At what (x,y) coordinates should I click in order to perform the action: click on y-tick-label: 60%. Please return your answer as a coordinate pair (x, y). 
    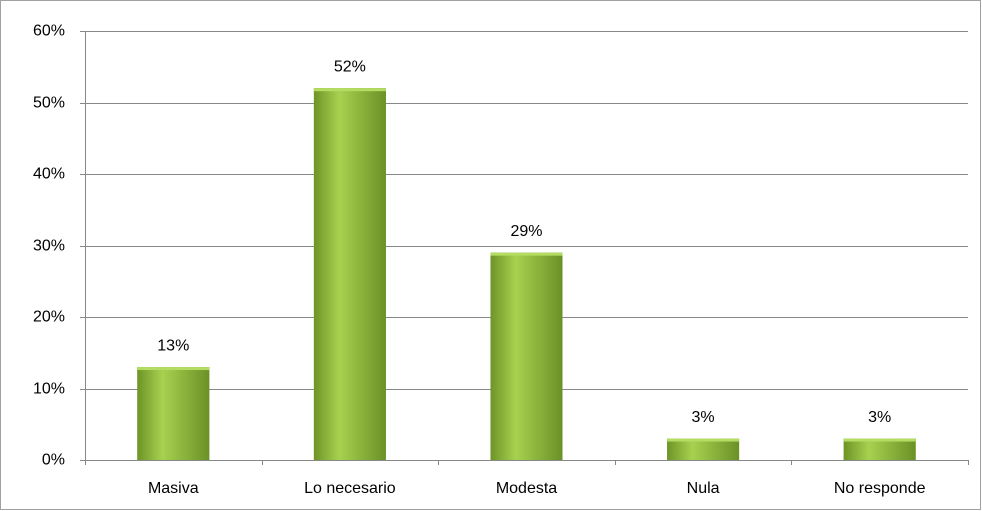
    Looking at the image, I should click on (49, 31).